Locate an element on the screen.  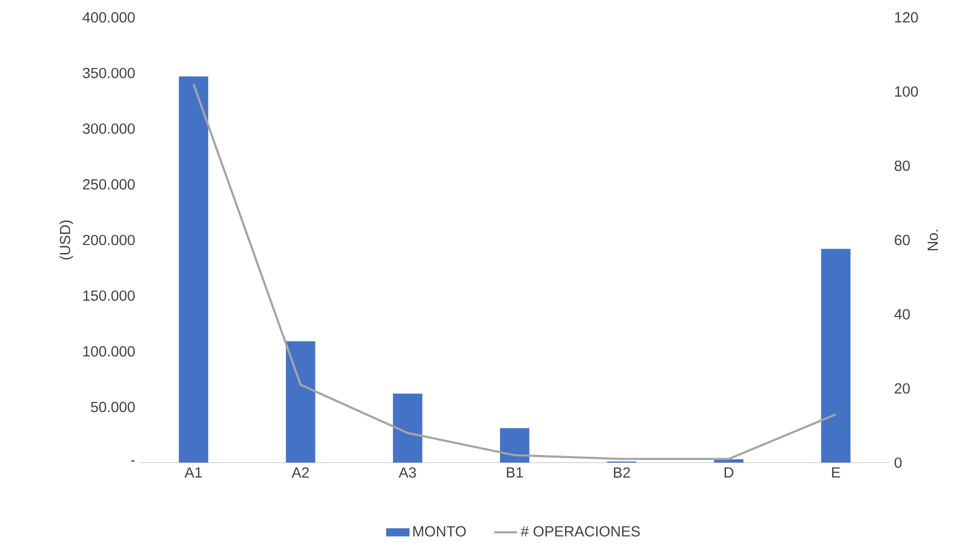
y-tick-label: 50.000 is located at coordinates (113, 407).